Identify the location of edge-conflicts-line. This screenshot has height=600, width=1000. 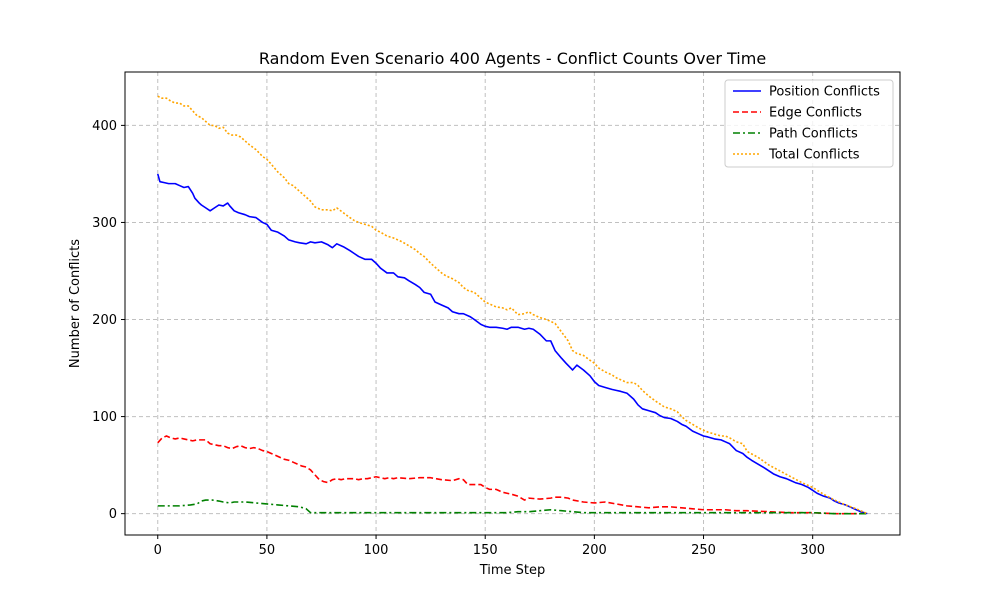
(512, 475).